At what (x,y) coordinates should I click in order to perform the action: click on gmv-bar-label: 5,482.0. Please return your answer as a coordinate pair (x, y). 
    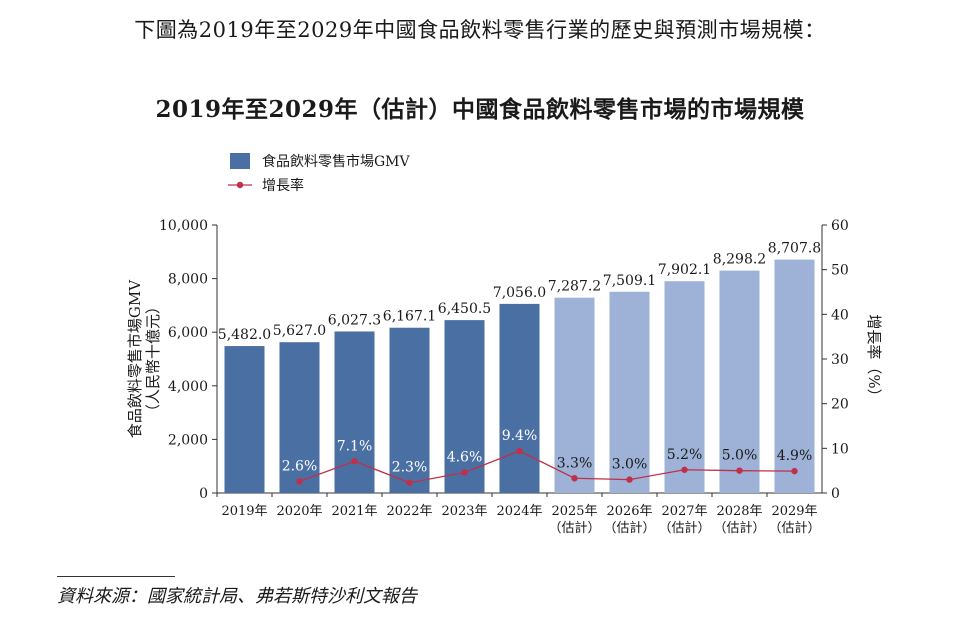
    Looking at the image, I should click on (244, 335).